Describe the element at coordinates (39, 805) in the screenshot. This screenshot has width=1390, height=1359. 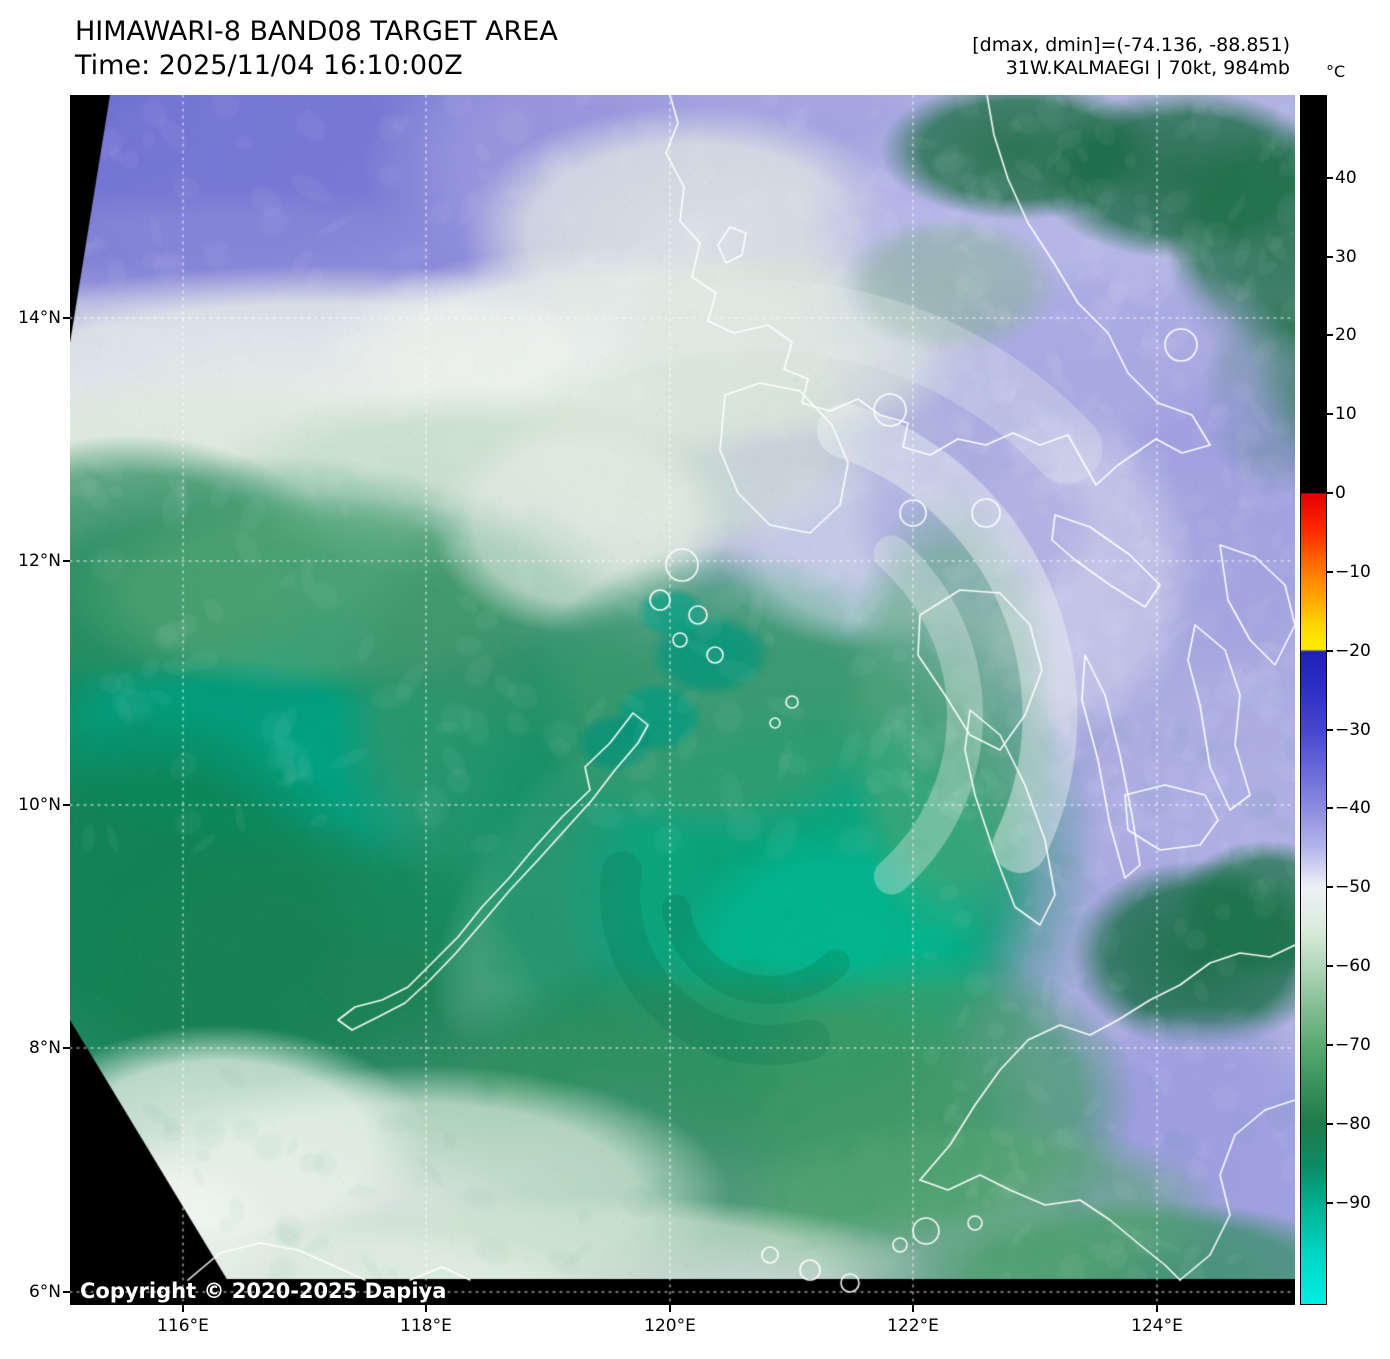
I see `lat-tick-label: 10°N` at that location.